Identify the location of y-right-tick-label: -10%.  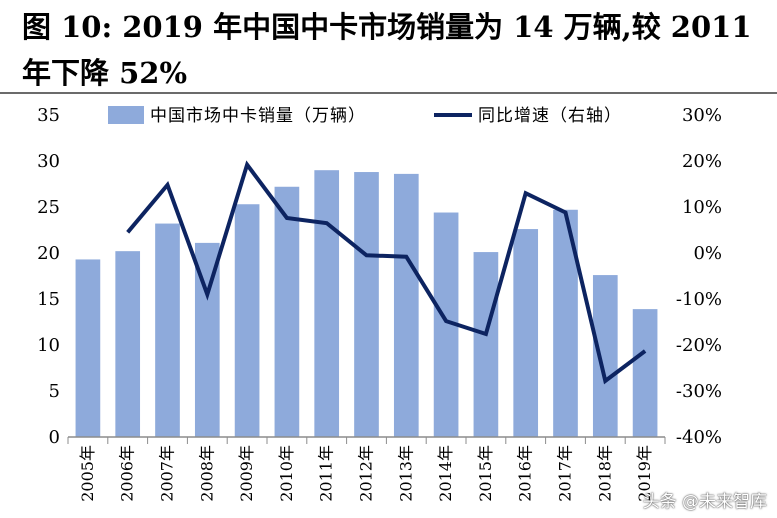
(699, 299).